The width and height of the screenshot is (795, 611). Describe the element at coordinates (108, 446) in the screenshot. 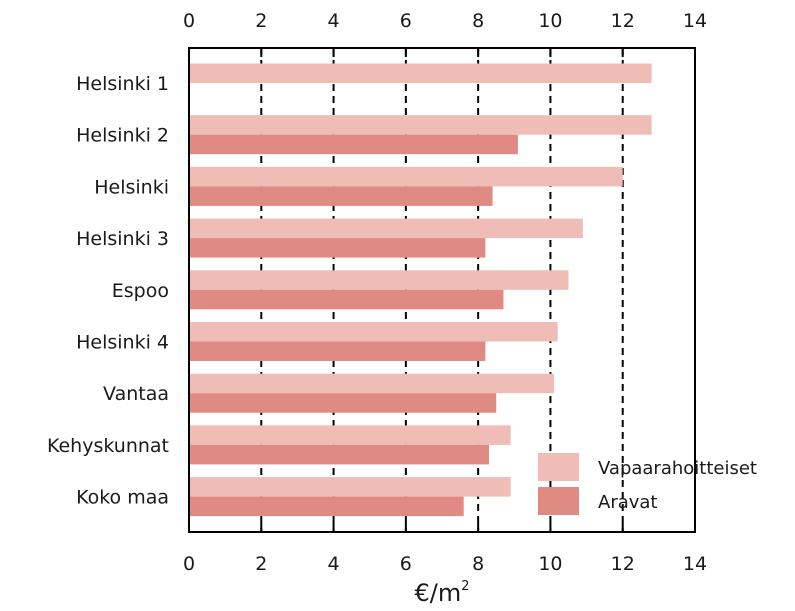

I see `category-label: Kehyskunnat` at that location.